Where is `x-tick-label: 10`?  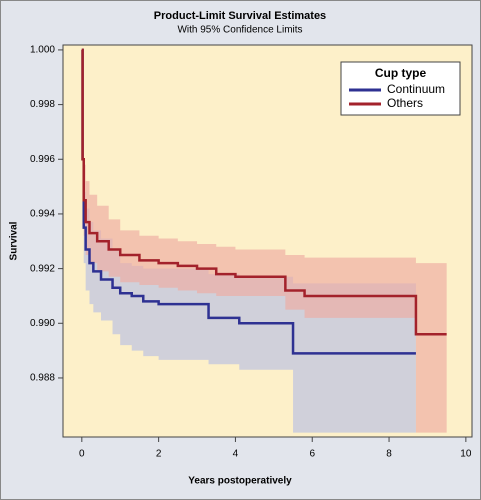
x-tick-label: 10 is located at coordinates (466, 454).